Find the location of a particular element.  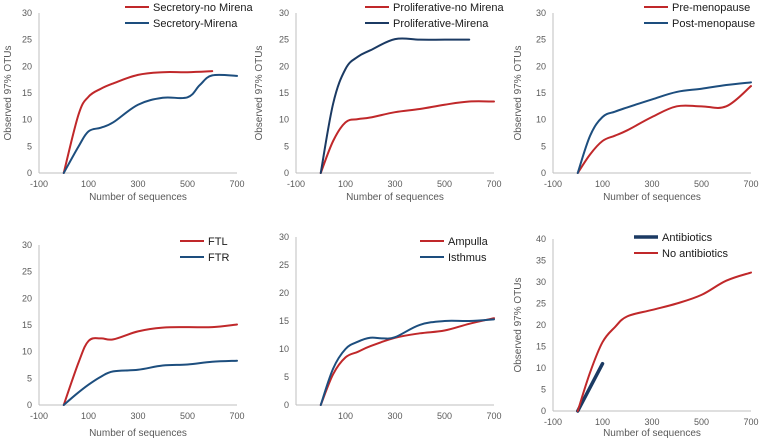

legend-label: Proliferative-no Mirena is located at coordinates (449, 8).